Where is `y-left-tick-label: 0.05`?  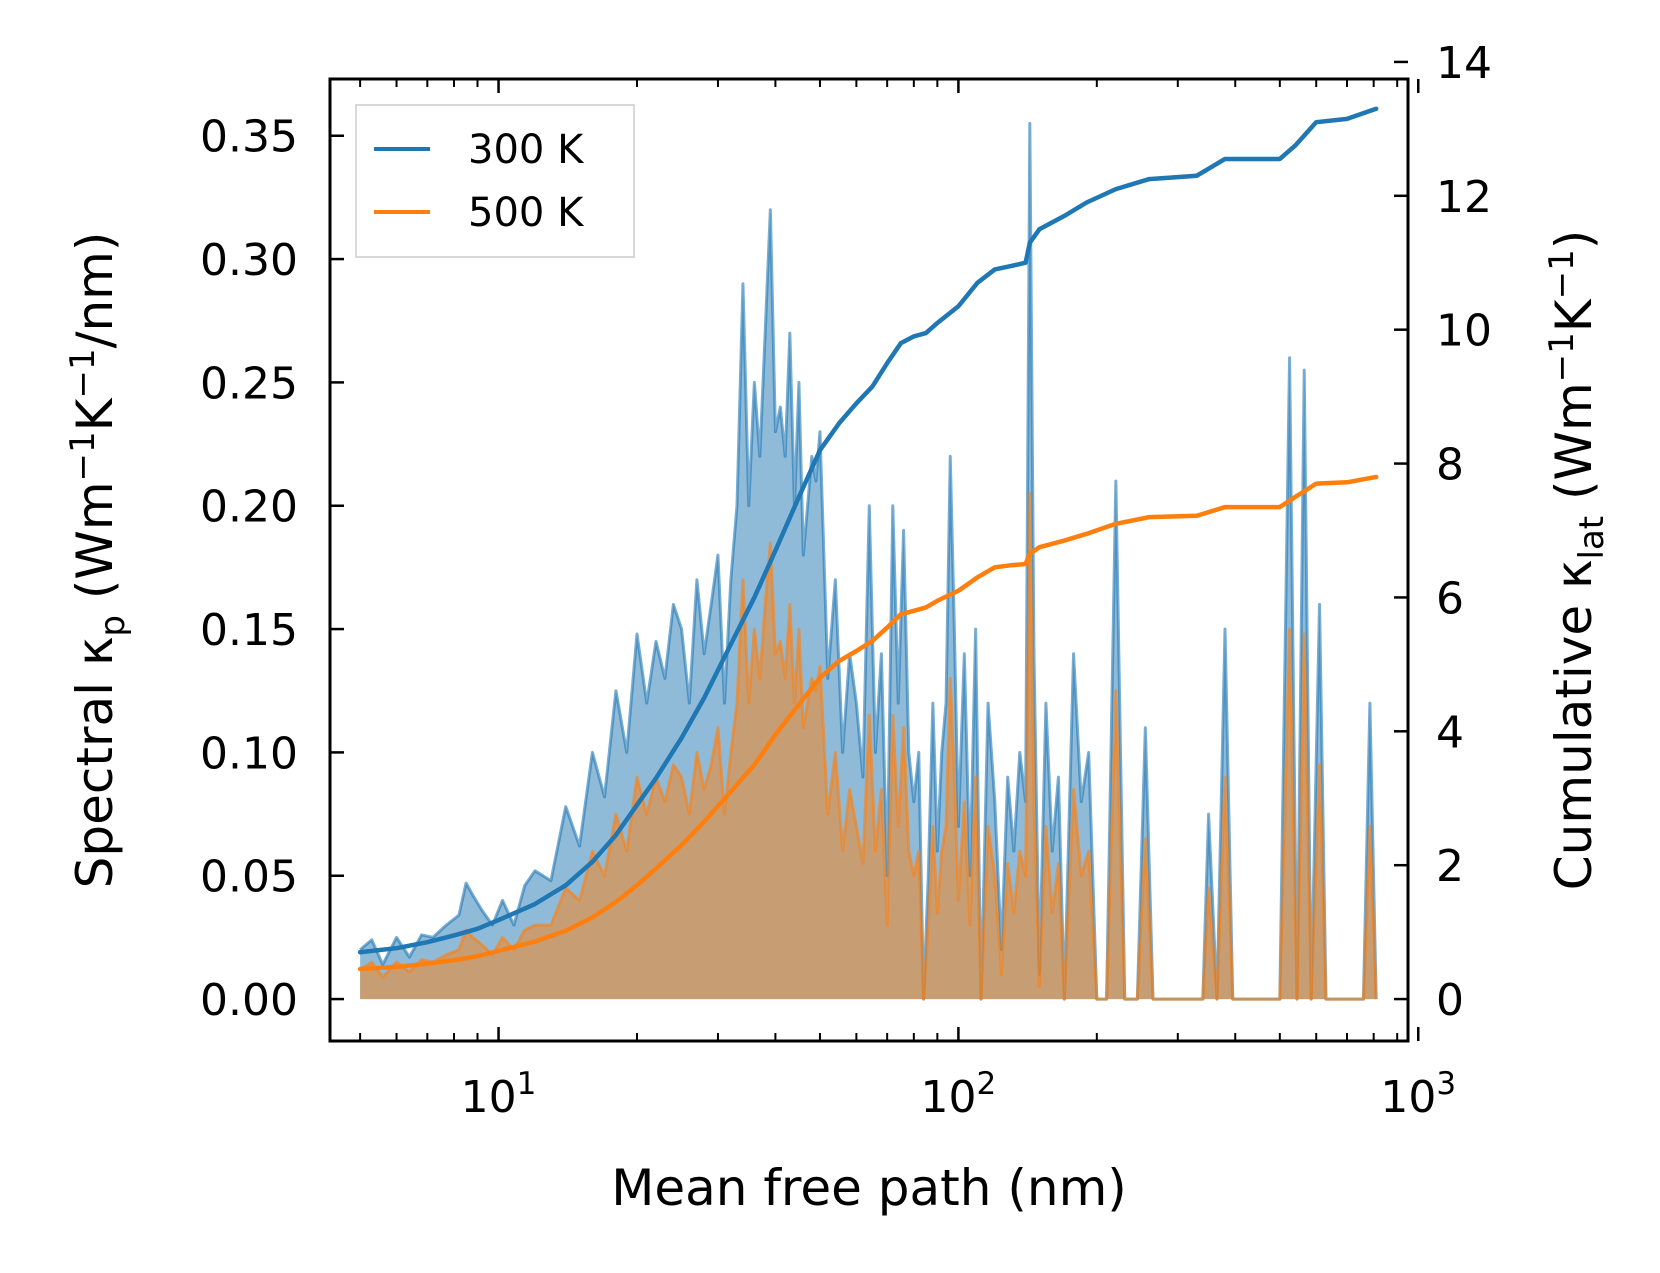
y-left-tick-label: 0.05 is located at coordinates (249, 877).